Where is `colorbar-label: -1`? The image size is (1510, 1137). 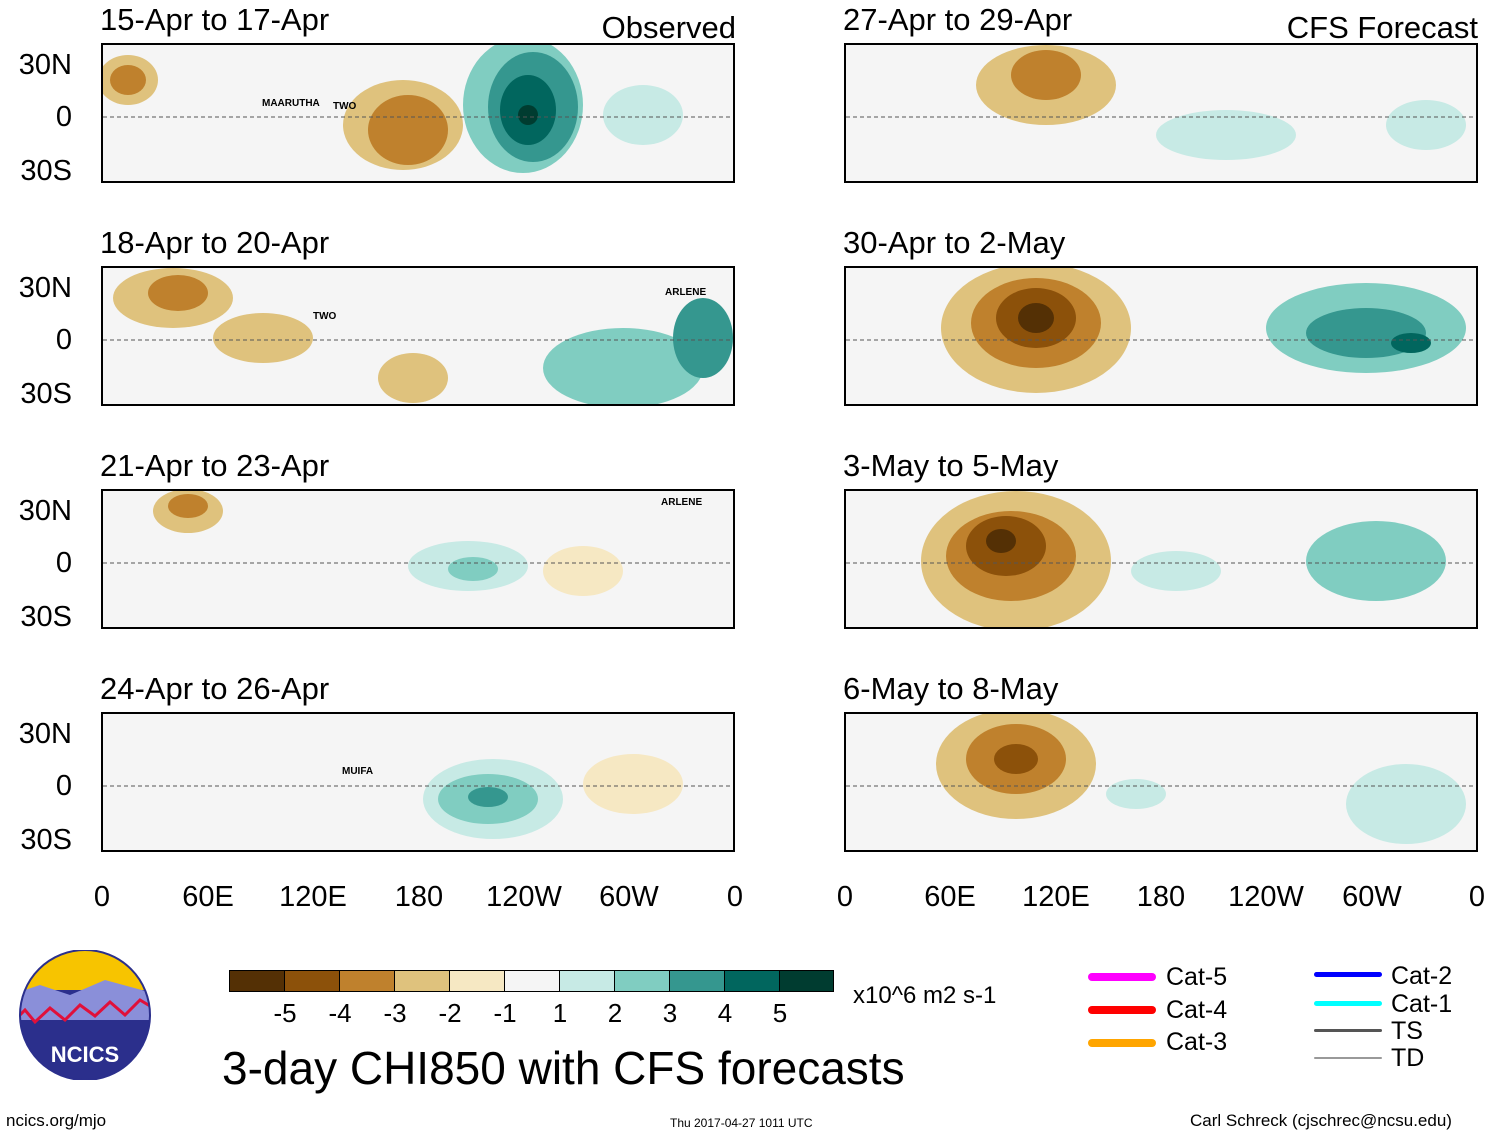
colorbar-label: -1 is located at coordinates (505, 1013).